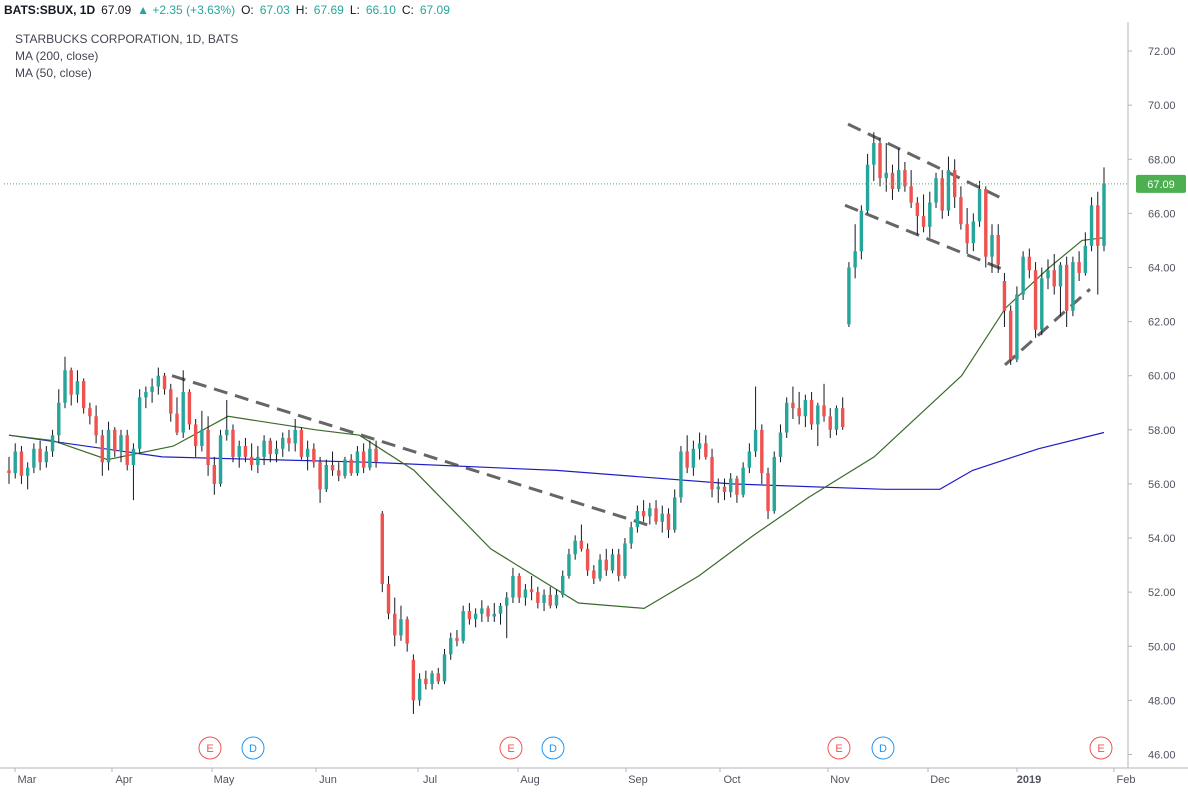 The height and width of the screenshot is (798, 1188). I want to click on price-tag: 67.09, so click(1161, 185).